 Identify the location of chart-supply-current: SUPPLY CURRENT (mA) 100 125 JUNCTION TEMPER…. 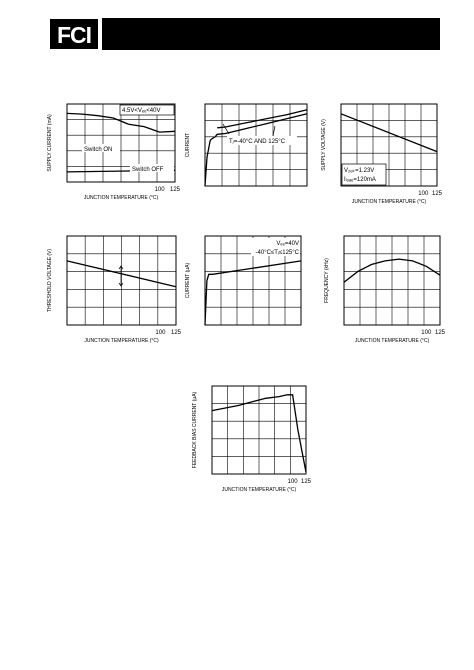
(115, 155).